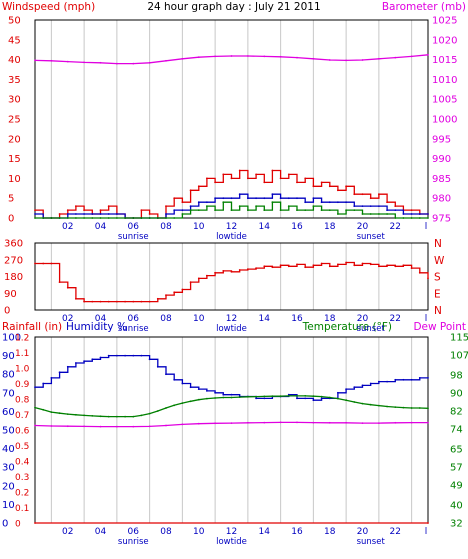  I want to click on event-label-lowtide: lowtide, so click(231, 329).